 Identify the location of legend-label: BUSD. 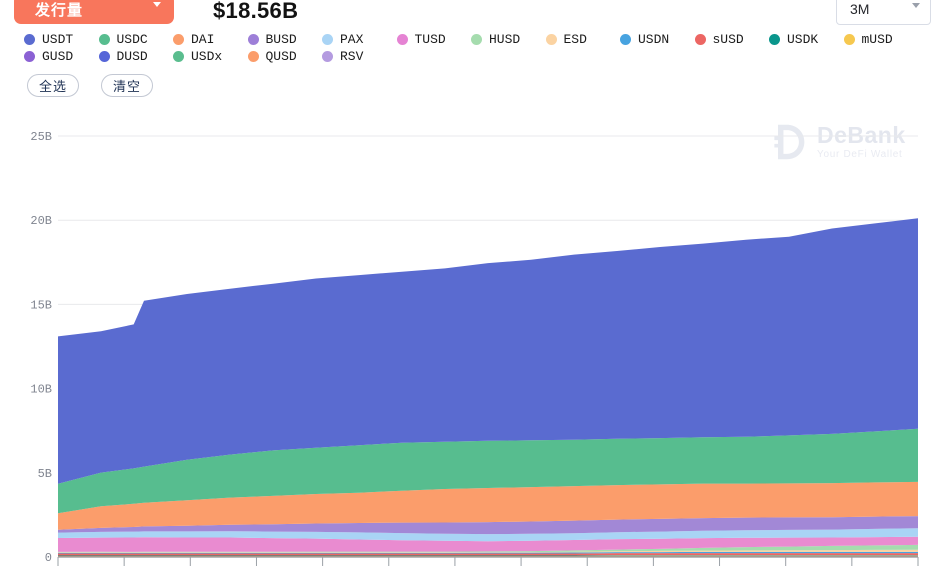
(281, 39).